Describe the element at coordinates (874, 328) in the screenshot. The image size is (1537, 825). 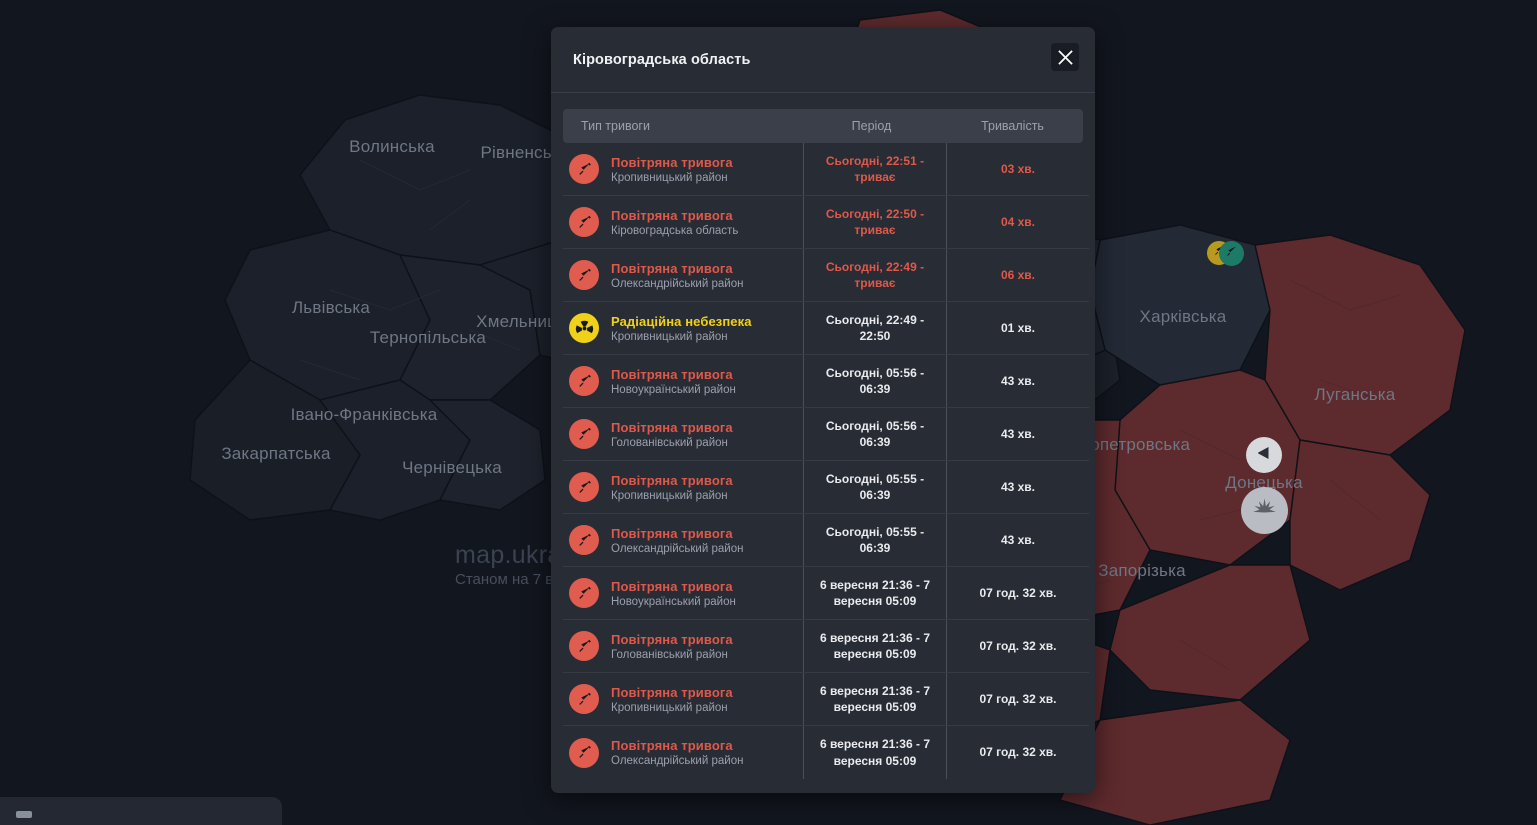
I see `cell-period: Сьогодні, 22:49 - 22:50` at that location.